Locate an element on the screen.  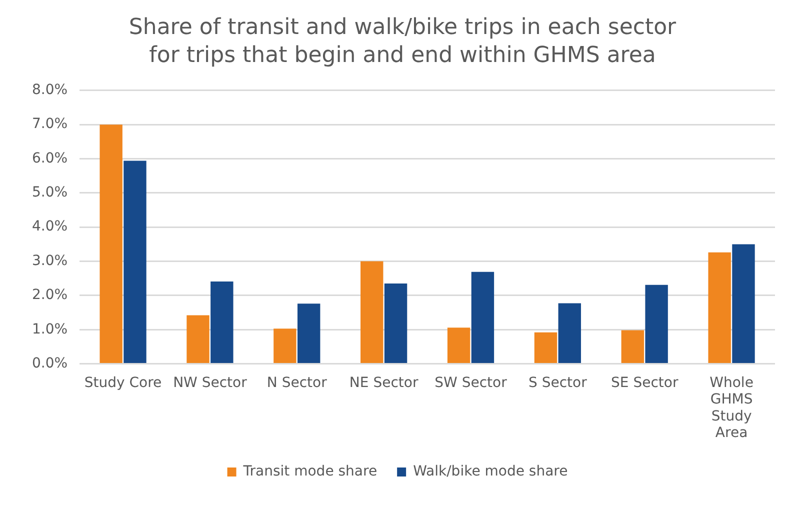
y-tick-label: 4.0% is located at coordinates (50, 226).